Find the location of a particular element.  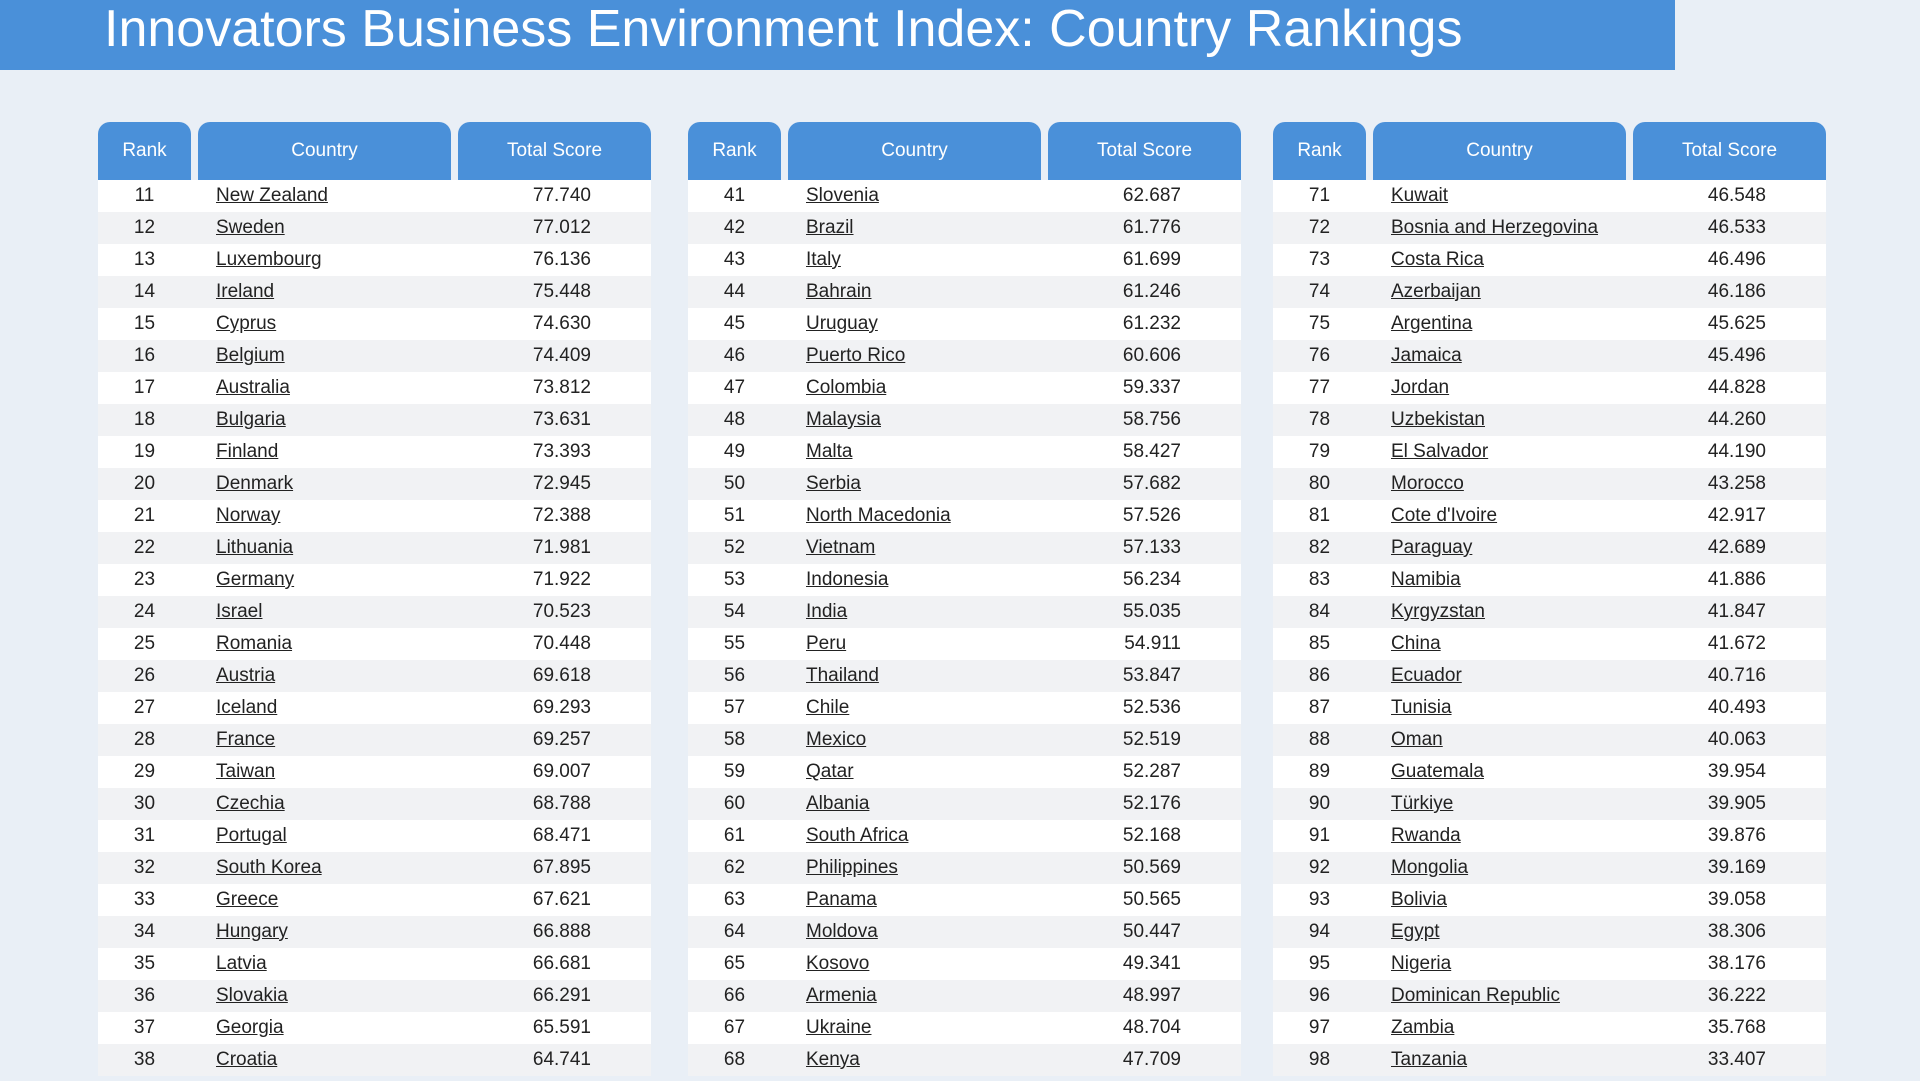

country-link: Türkiye is located at coordinates (1422, 803).